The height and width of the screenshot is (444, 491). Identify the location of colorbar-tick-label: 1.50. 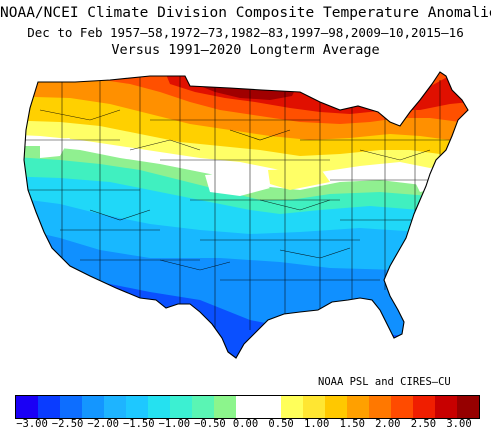
(352, 424).